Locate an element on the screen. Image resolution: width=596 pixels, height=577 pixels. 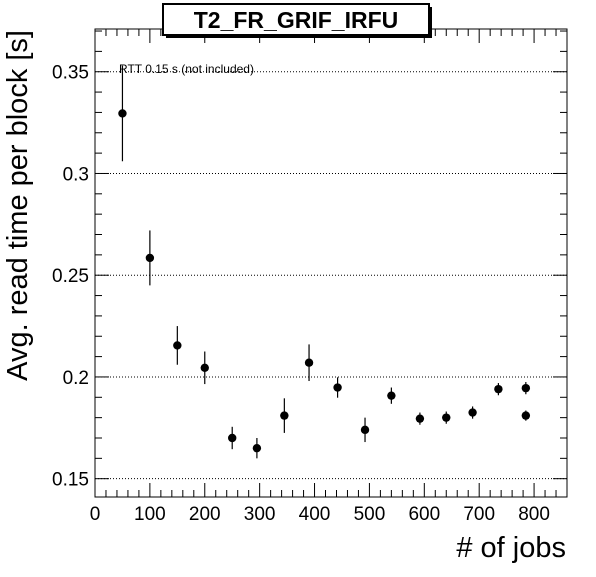
y-tick-label: 0.3 is located at coordinates (76, 174).